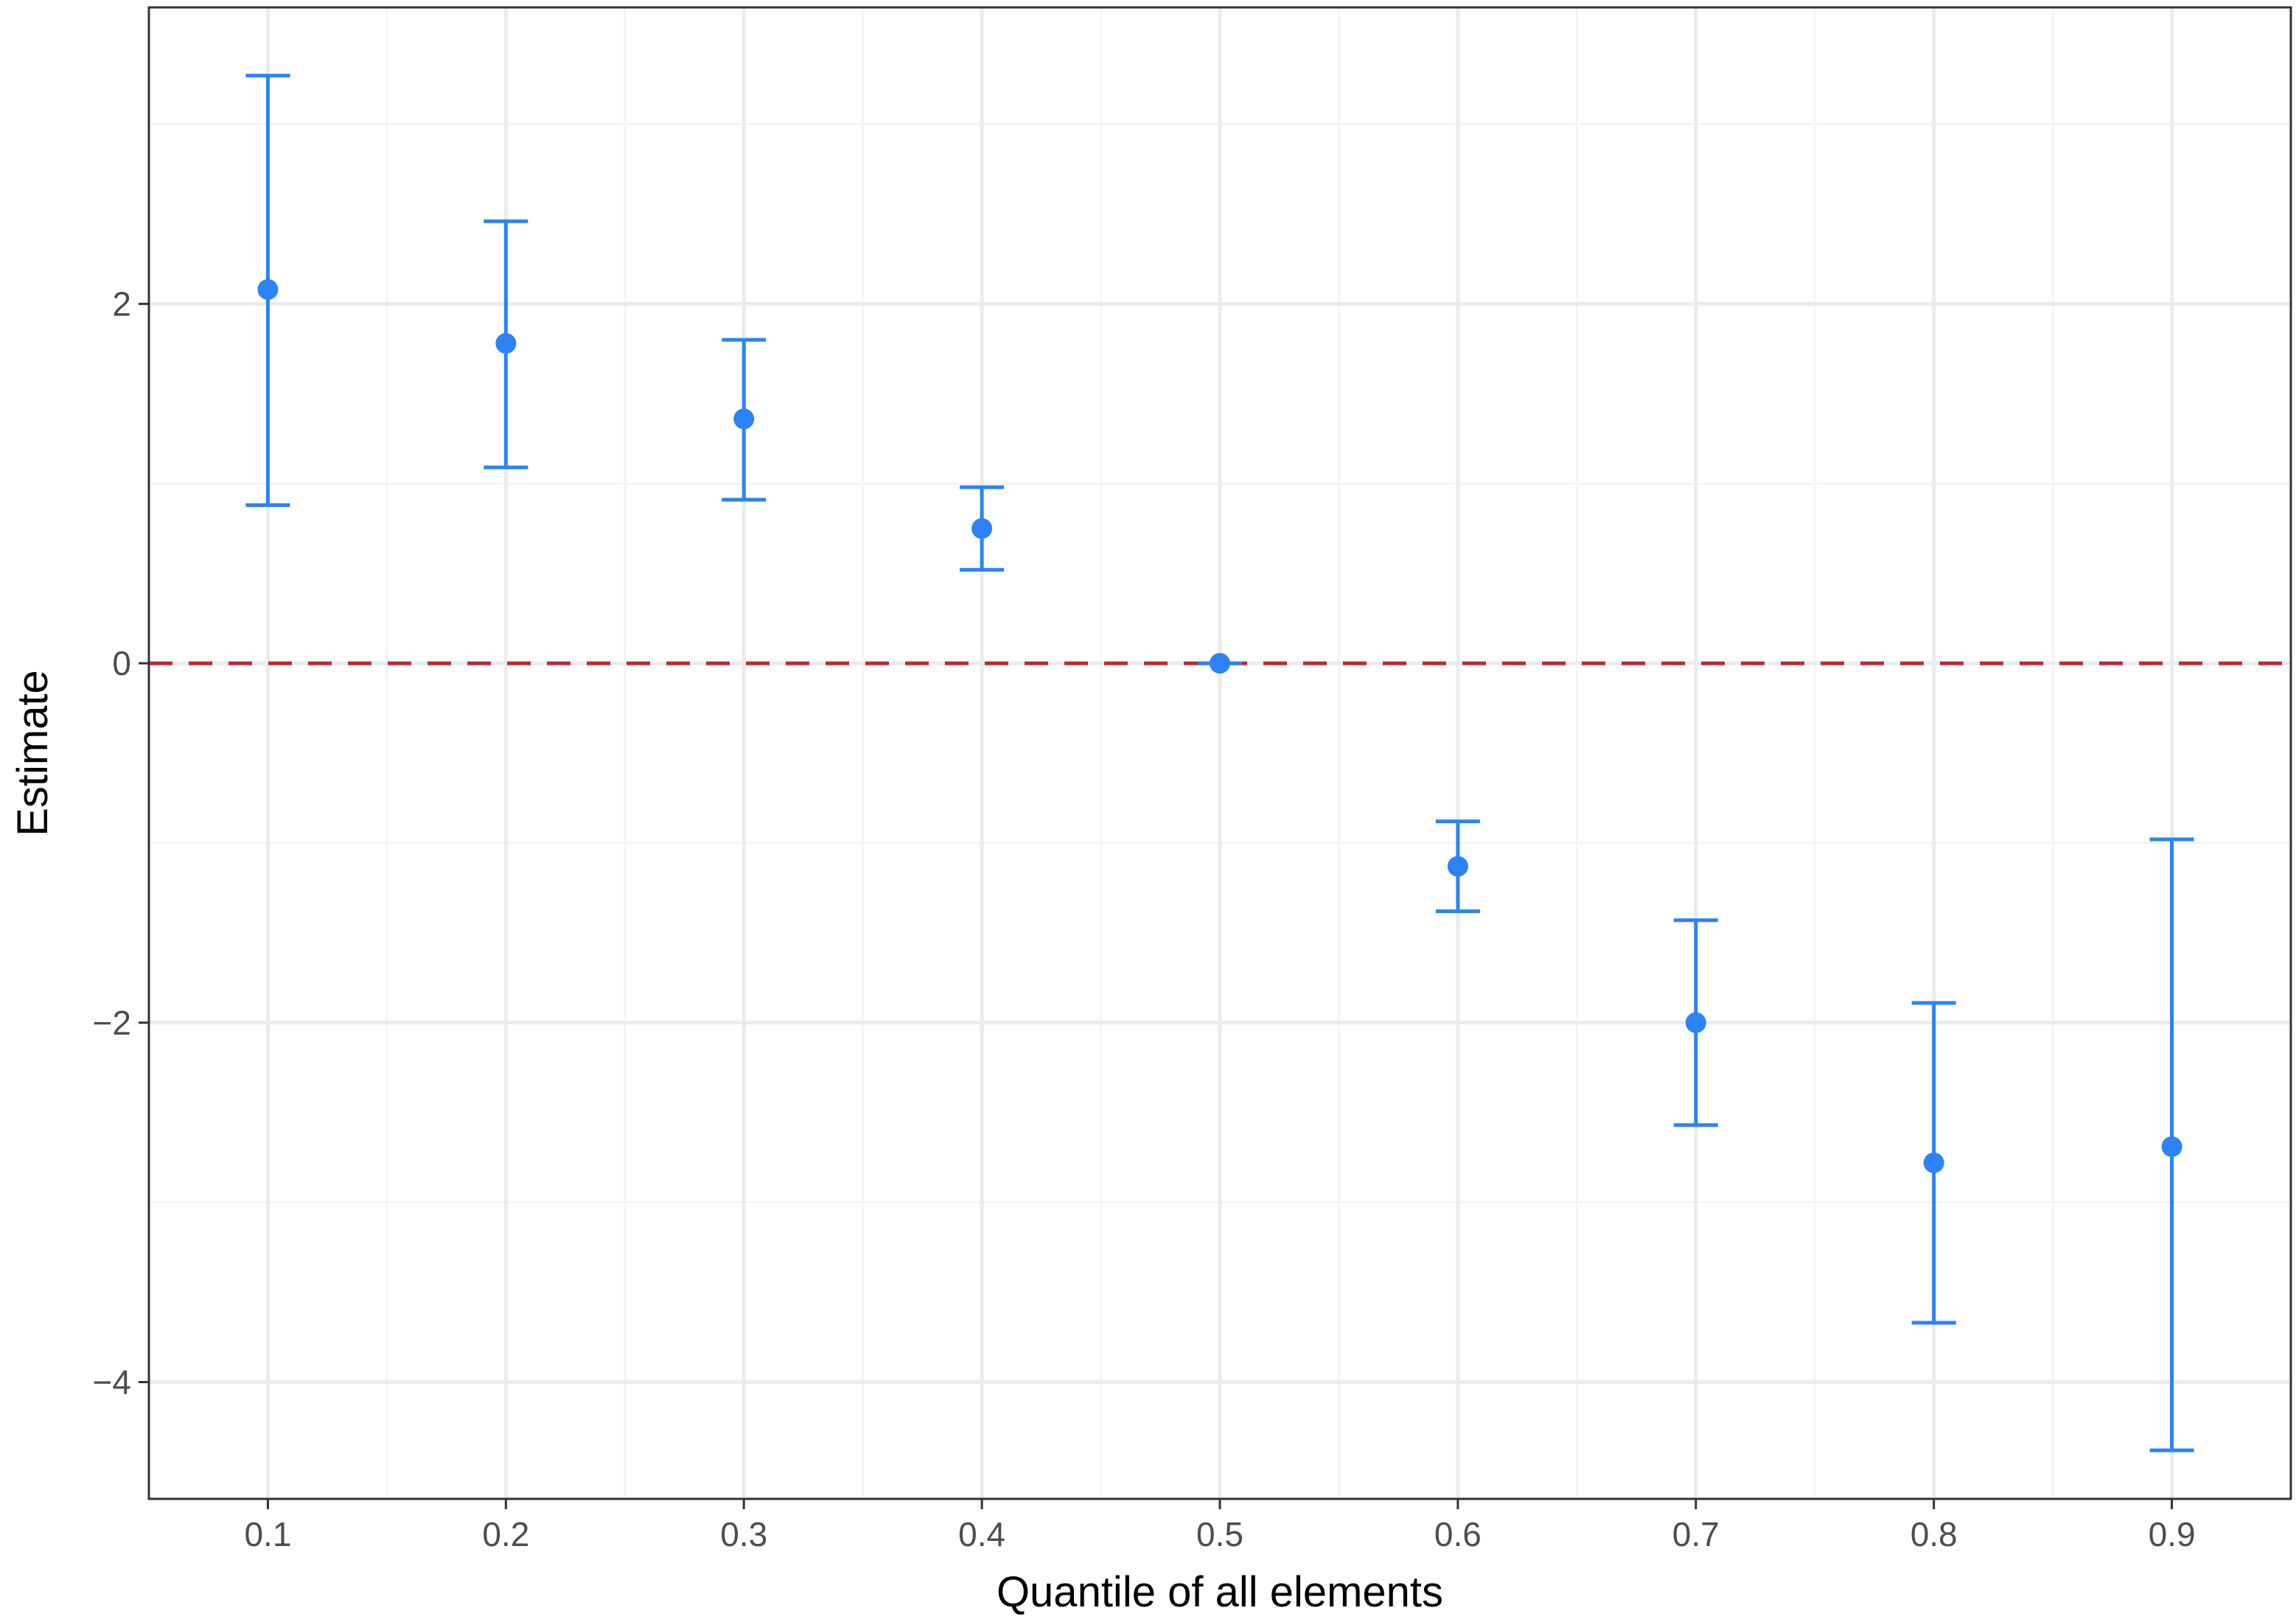 This screenshot has height=1619, width=2296. Describe the element at coordinates (1219, 1534) in the screenshot. I see `x-tick-label: 0.5` at that location.